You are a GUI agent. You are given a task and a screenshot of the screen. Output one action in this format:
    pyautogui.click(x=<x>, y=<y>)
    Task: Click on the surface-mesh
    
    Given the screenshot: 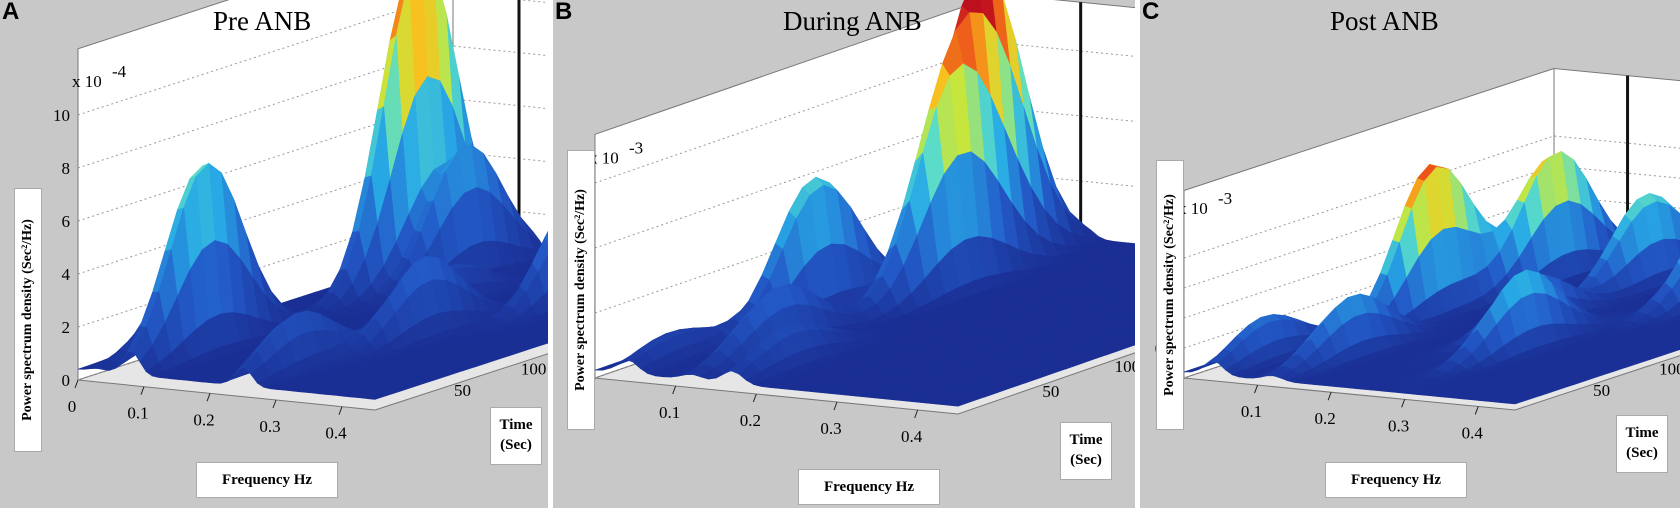 What is the action you would take?
    pyautogui.click(x=1431, y=277)
    